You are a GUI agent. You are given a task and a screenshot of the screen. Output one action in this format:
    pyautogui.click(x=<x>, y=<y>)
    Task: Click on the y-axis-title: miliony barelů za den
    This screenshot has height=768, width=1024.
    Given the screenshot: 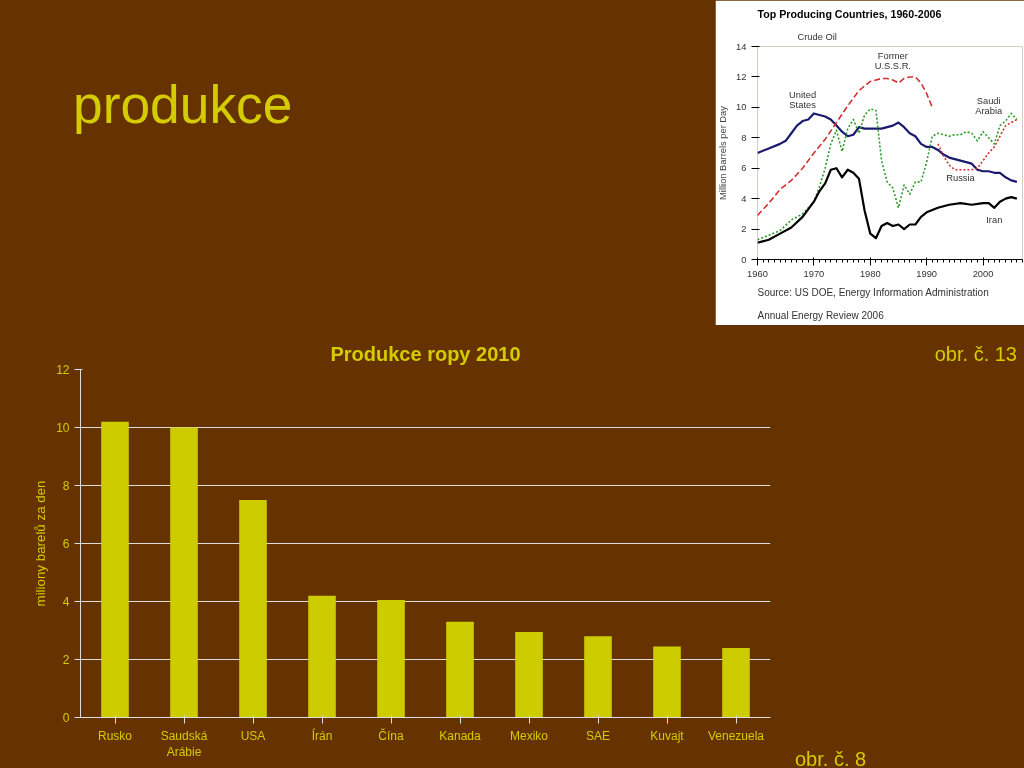 What is the action you would take?
    pyautogui.click(x=41, y=543)
    